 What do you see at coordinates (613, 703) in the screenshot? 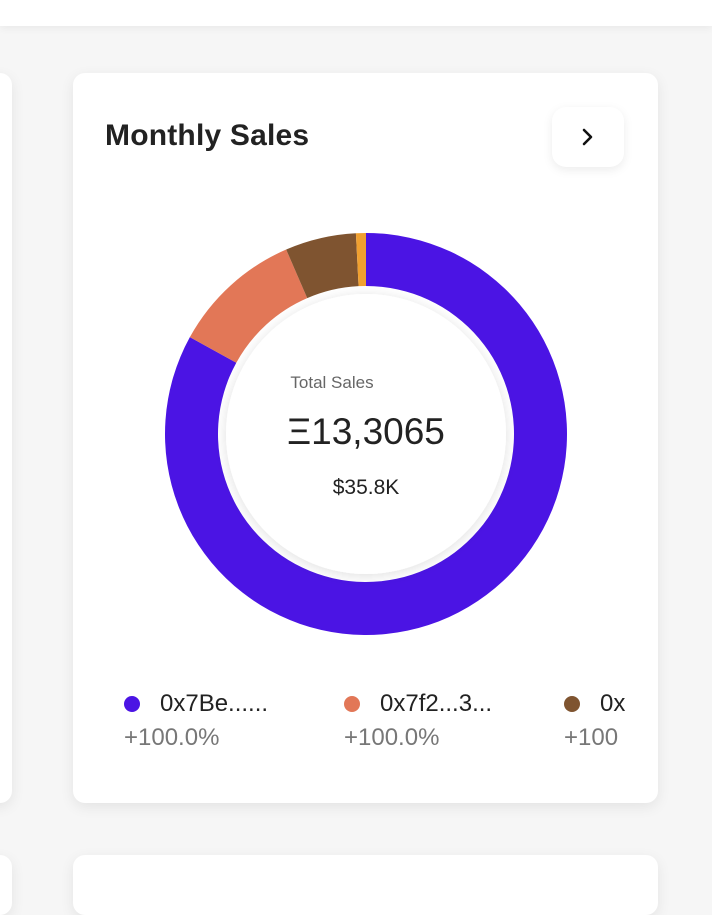
I see `legend-name: 0x` at bounding box center [613, 703].